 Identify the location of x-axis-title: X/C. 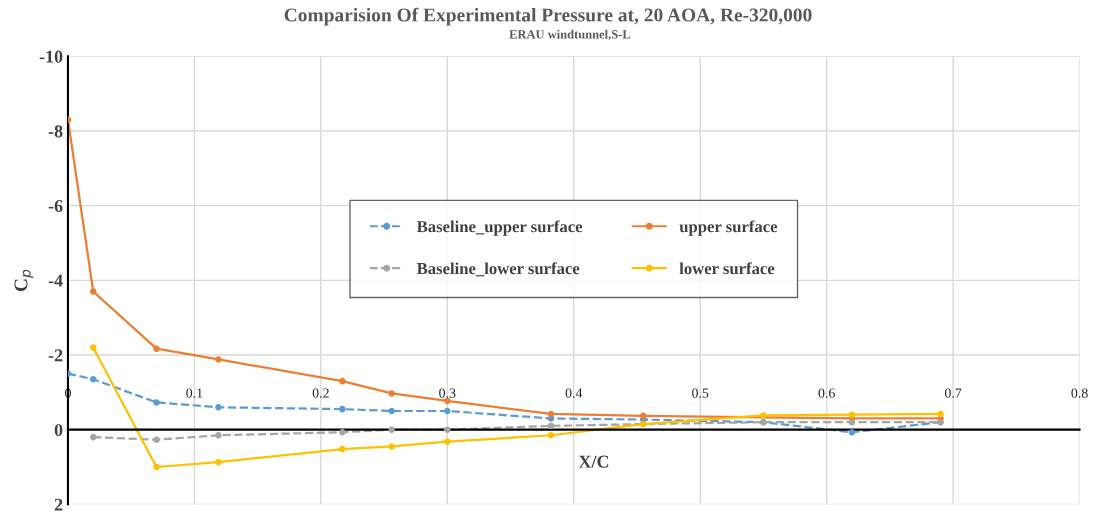
(593, 461).